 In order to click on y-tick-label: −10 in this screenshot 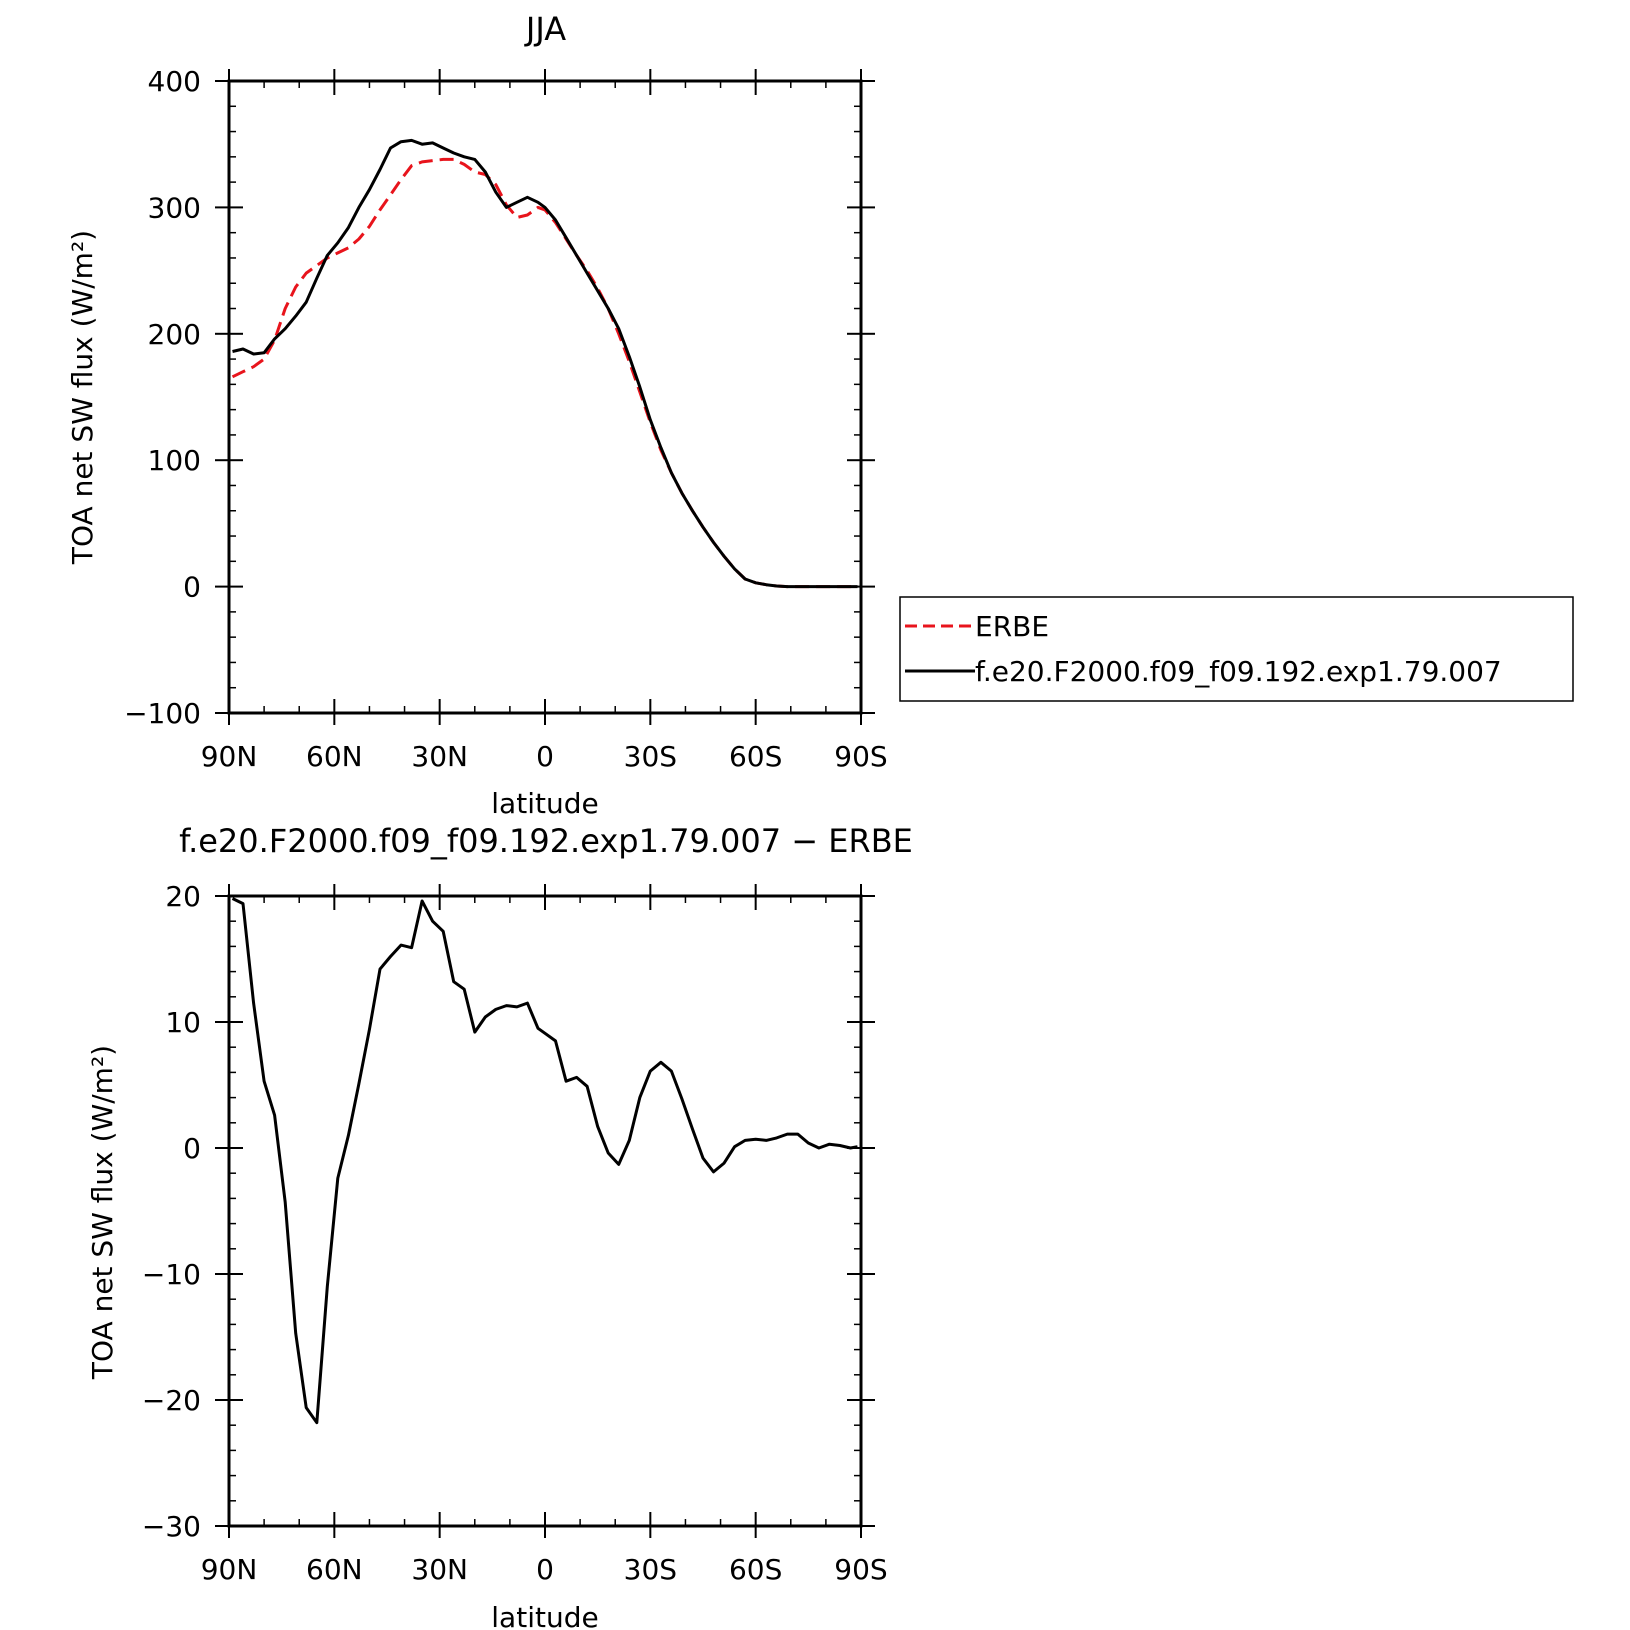, I will do `click(171, 1274)`.